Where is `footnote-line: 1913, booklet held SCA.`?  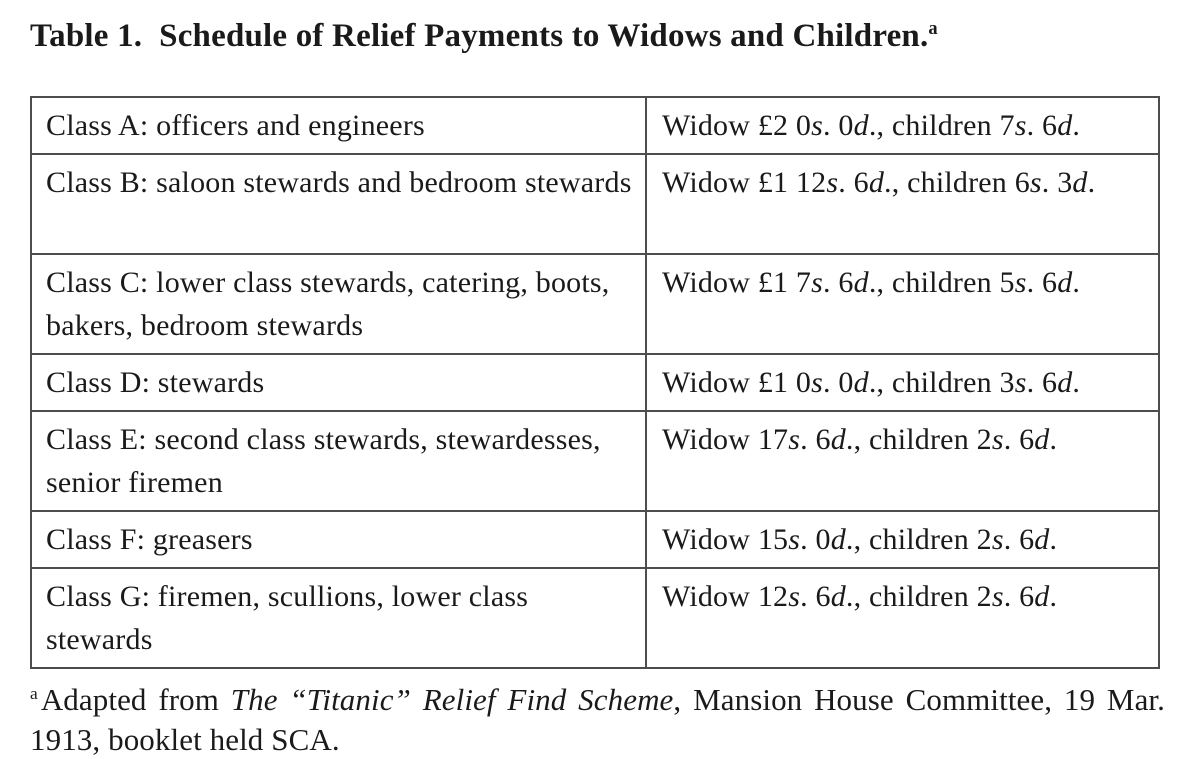 footnote-line: 1913, booklet held SCA. is located at coordinates (185, 739).